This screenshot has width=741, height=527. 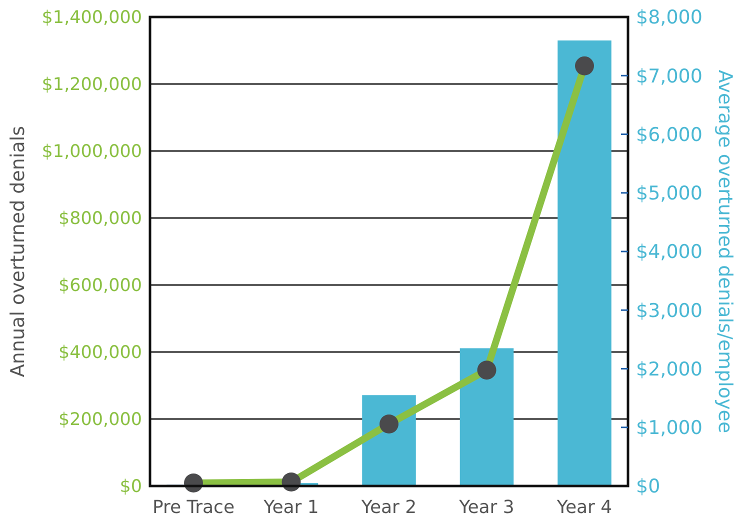 What do you see at coordinates (725, 252) in the screenshot?
I see `y2-axis-title: Average overturned denials/employee` at bounding box center [725, 252].